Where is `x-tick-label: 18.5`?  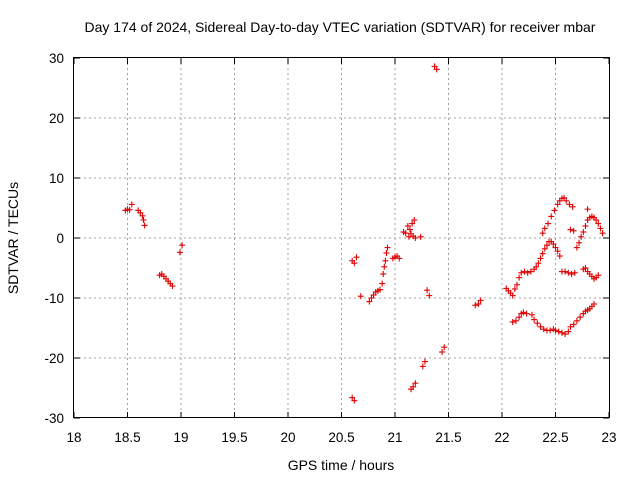
x-tick-label: 18.5 is located at coordinates (127, 437).